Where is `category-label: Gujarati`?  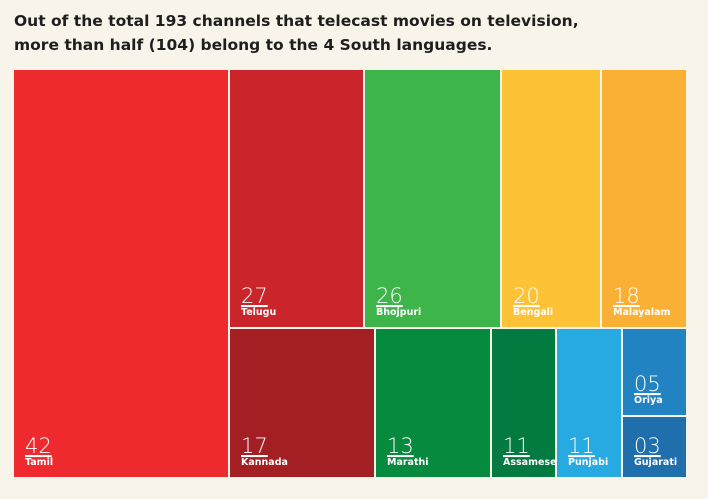
category-label: Gujarati is located at coordinates (655, 462).